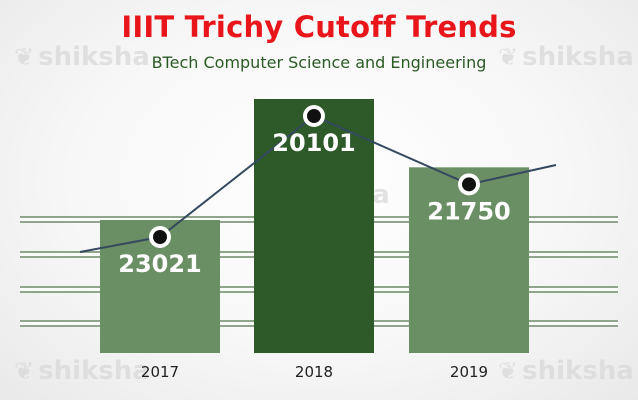  What do you see at coordinates (314, 226) in the screenshot?
I see `bar-2018` at bounding box center [314, 226].